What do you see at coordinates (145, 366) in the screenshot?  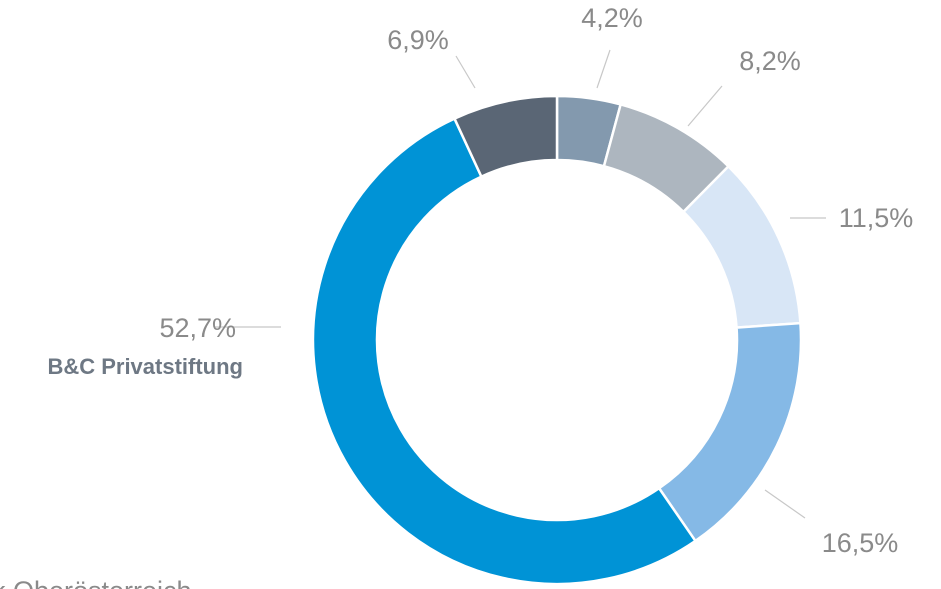 I see `category-label: B&C Privatstiftung` at bounding box center [145, 366].